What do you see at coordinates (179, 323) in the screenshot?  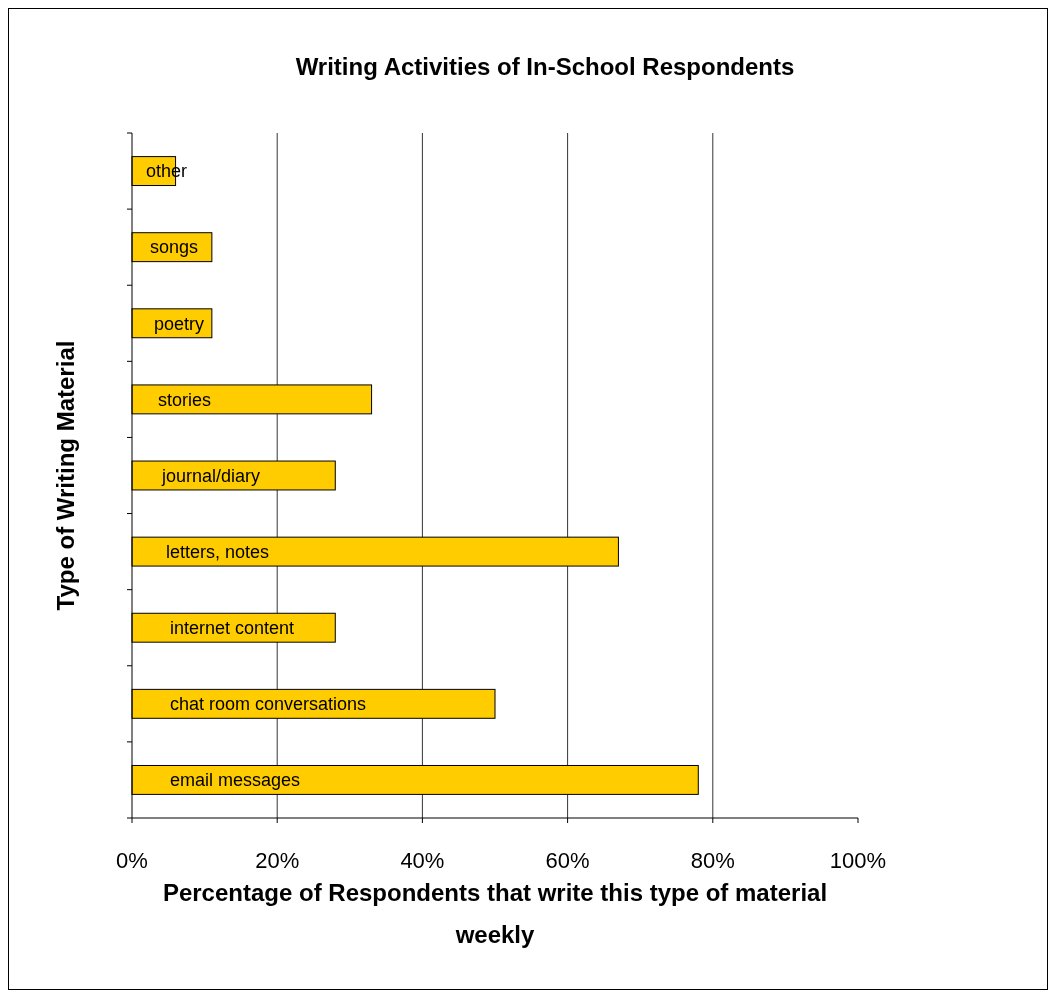 I see `y-tick-label: poetry` at bounding box center [179, 323].